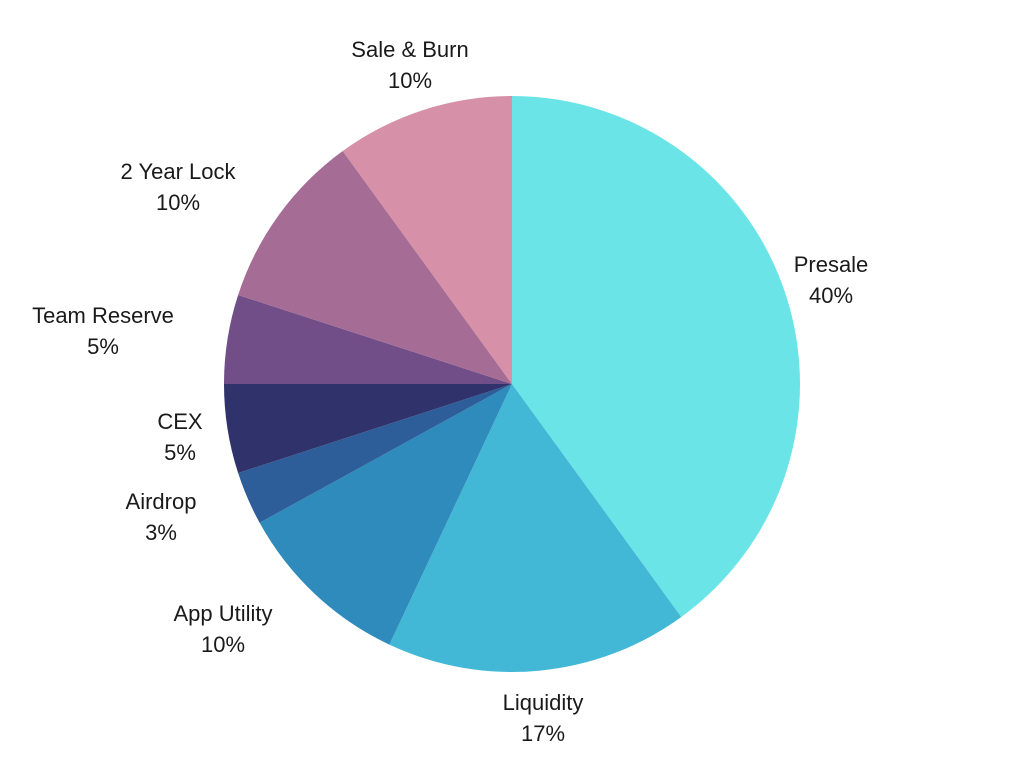  Describe the element at coordinates (178, 202) in the screenshot. I see `slice-value-2-year-lock: 10%` at that location.